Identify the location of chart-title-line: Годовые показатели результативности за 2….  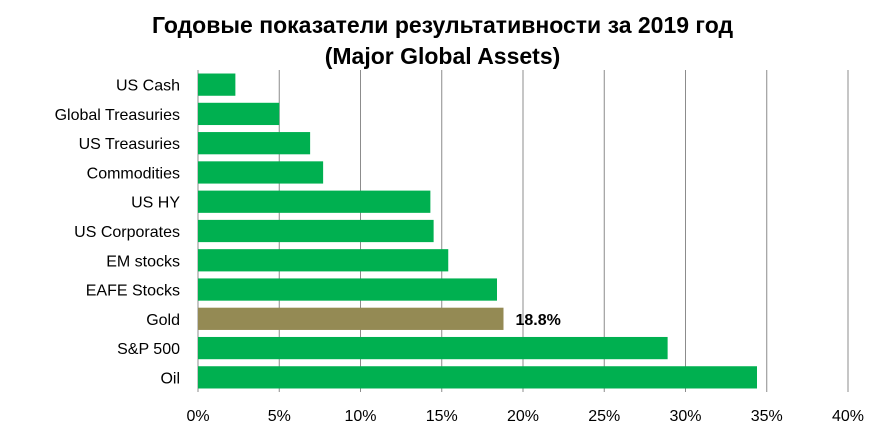
(442, 25).